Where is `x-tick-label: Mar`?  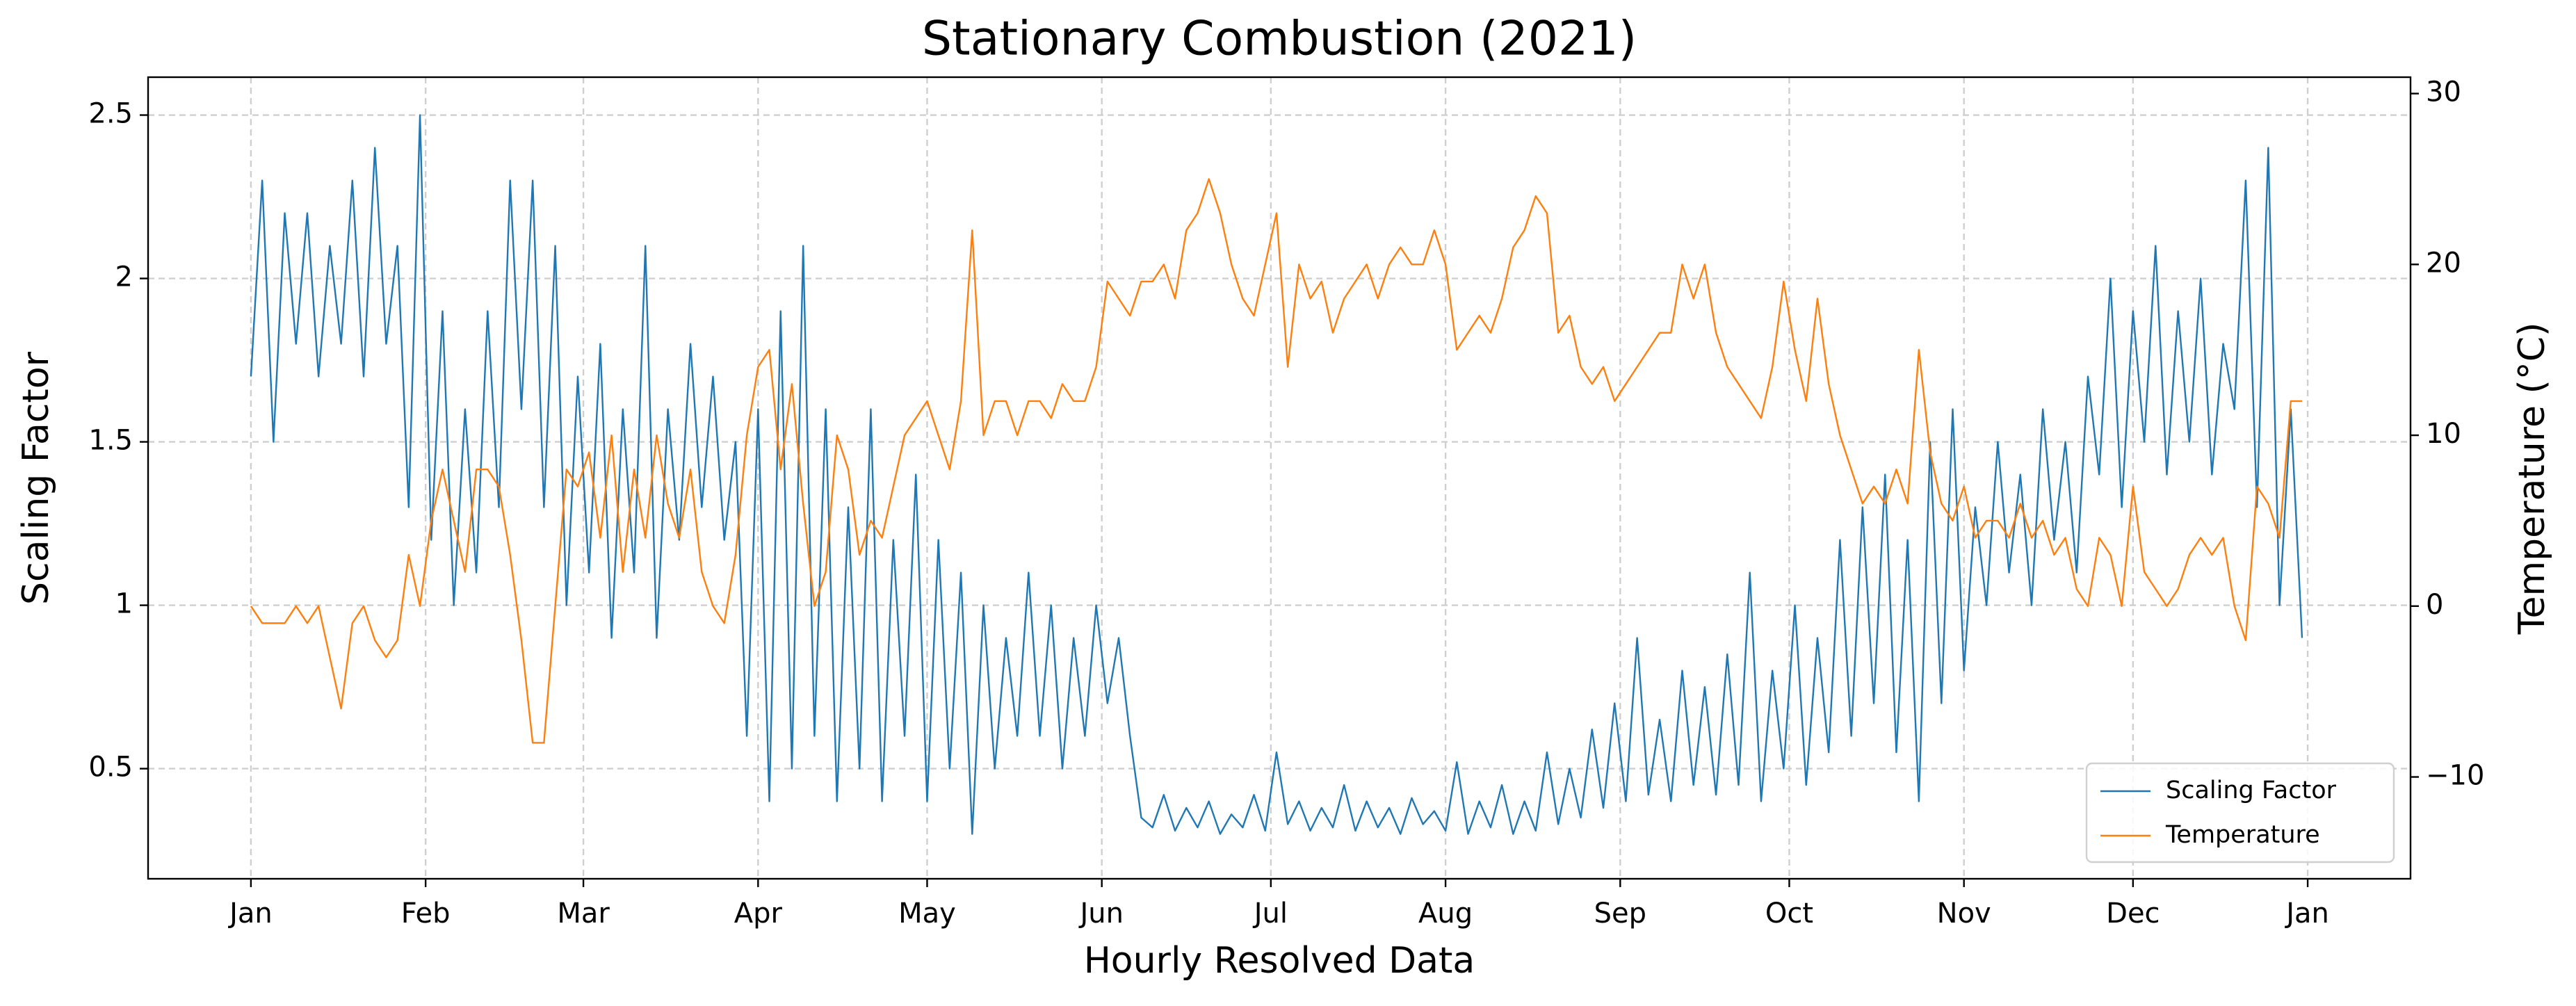
x-tick-label: Mar is located at coordinates (583, 914).